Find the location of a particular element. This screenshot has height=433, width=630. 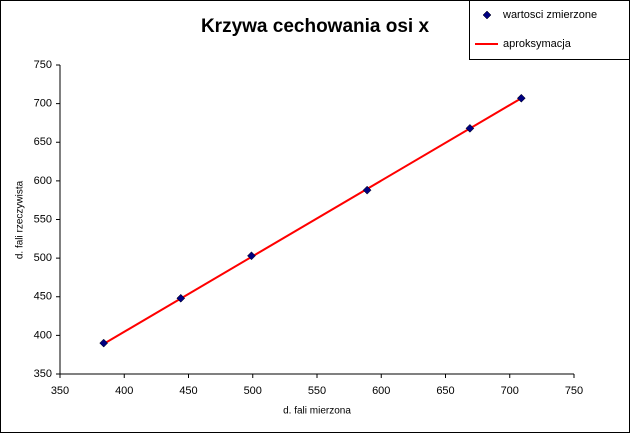

legend-box is located at coordinates (549, 30).